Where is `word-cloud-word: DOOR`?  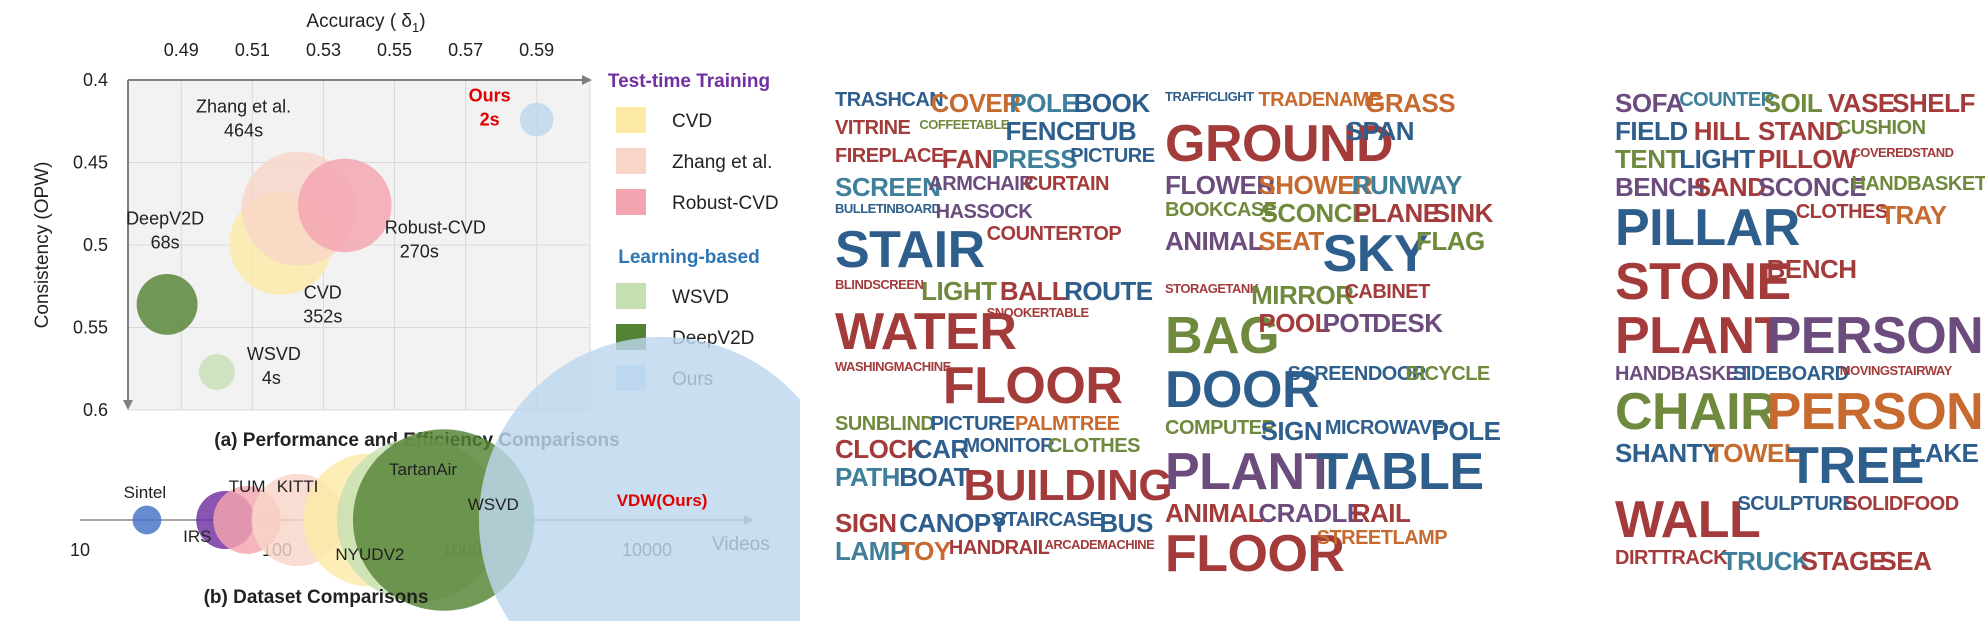
word-cloud-word: DOOR is located at coordinates (1242, 390).